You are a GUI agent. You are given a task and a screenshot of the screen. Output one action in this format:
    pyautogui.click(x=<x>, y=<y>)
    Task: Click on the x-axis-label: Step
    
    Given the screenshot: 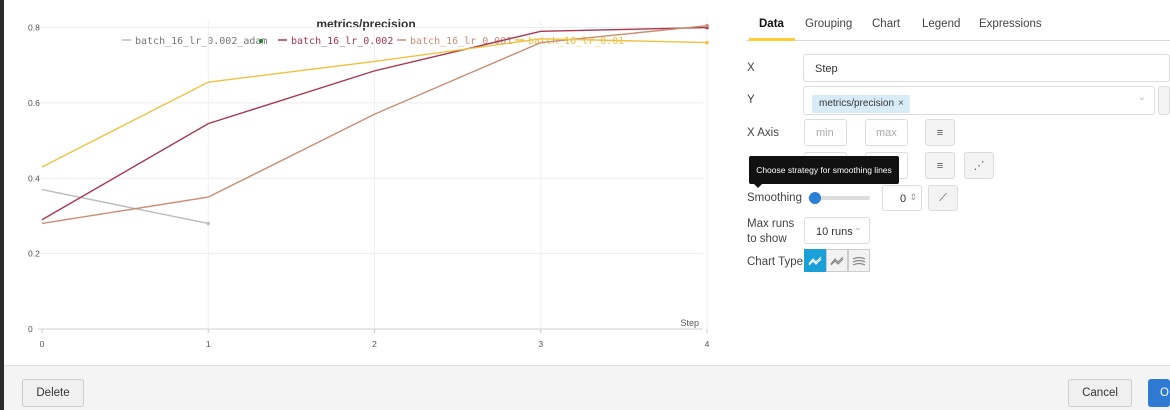 What is the action you would take?
    pyautogui.click(x=689, y=323)
    